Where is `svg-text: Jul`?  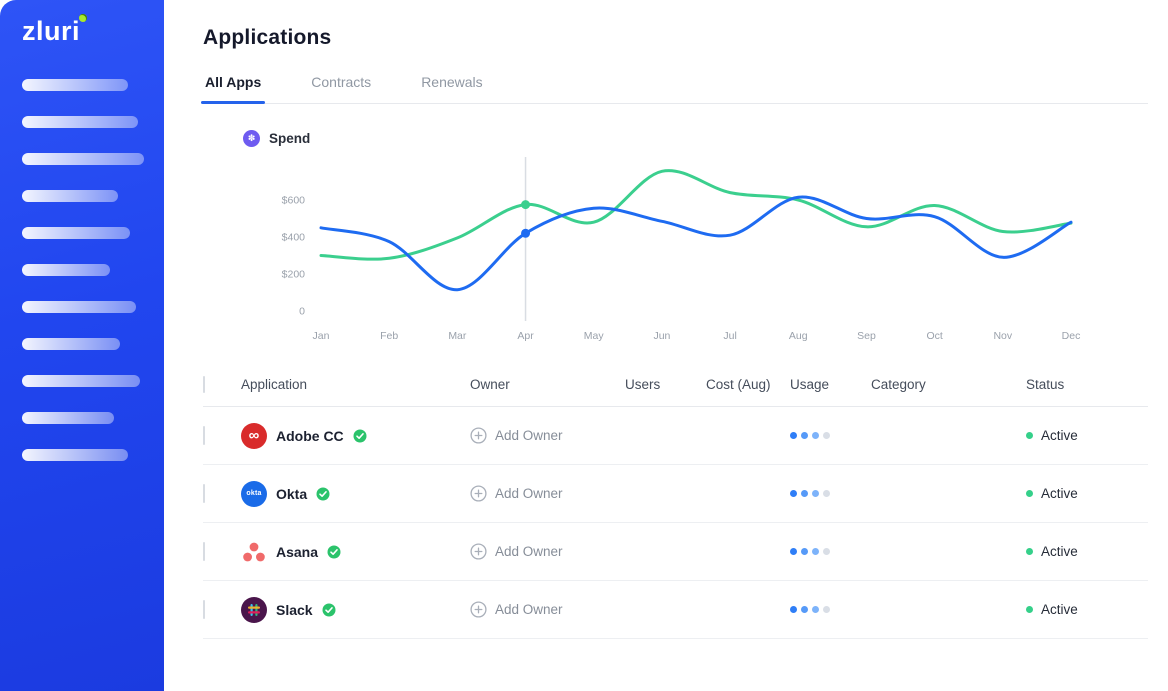
svg-text: Jul is located at coordinates (729, 336).